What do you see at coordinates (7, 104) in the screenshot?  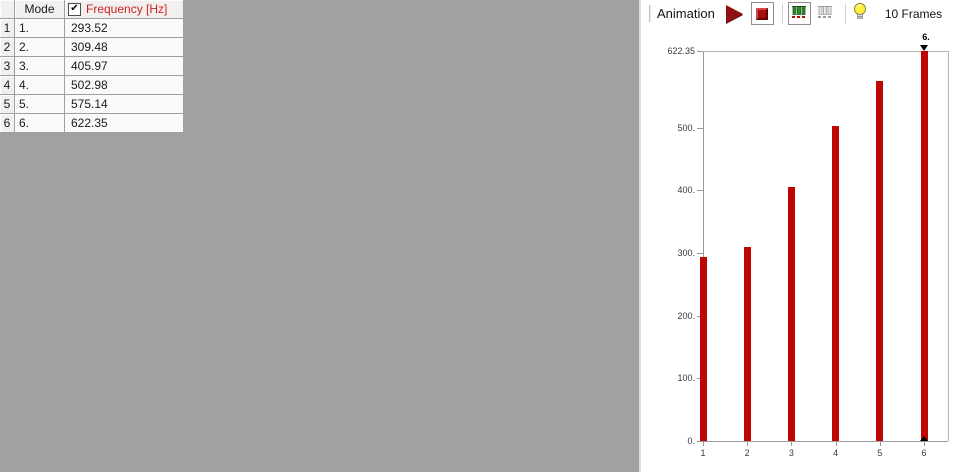 I see `row-number-cell: 5` at bounding box center [7, 104].